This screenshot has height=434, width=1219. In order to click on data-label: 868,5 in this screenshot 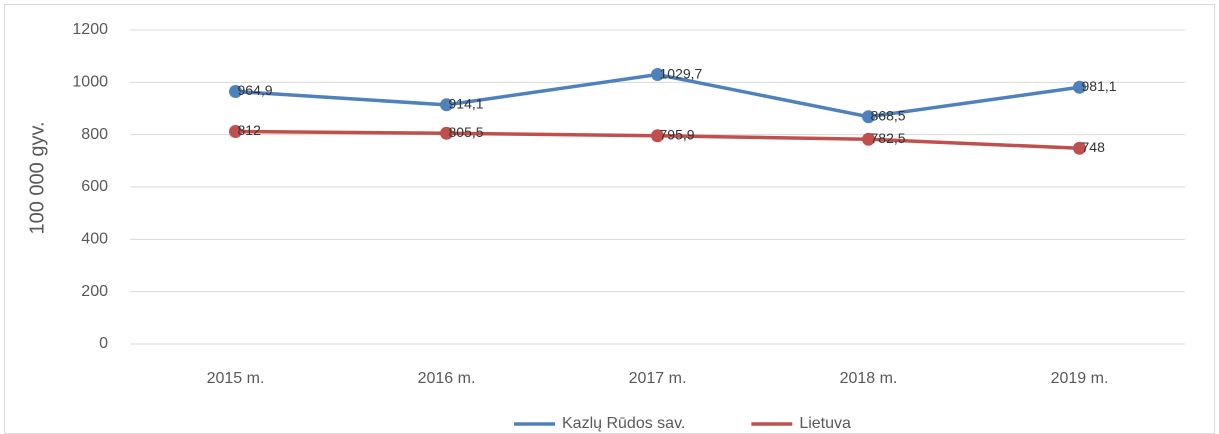, I will do `click(888, 115)`.